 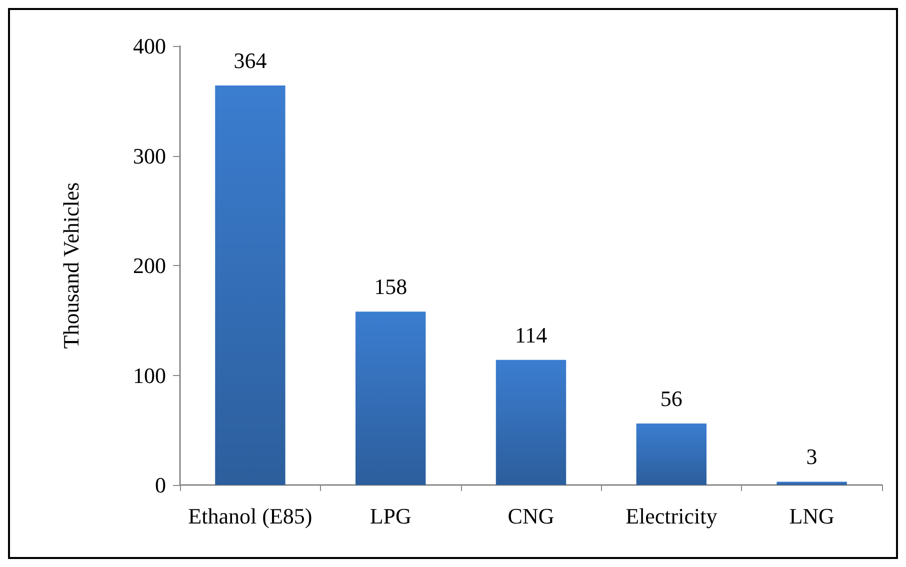 I want to click on x-tick-label: CNG, so click(x=531, y=516).